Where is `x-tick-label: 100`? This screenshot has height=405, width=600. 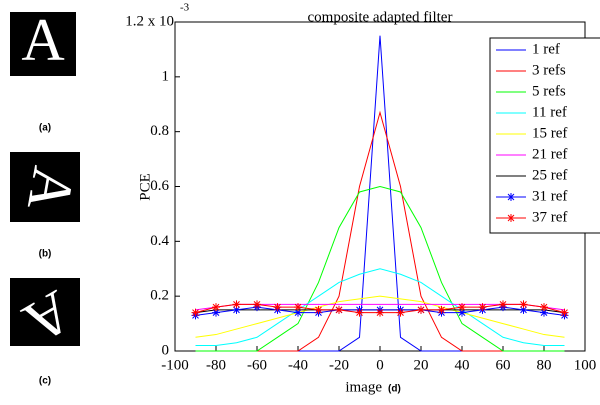
x-tick-label: 100 is located at coordinates (585, 365).